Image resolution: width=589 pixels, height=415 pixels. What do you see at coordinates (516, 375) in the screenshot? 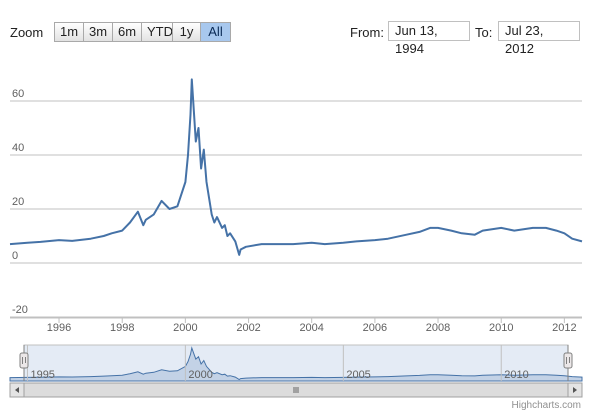
I see `navigator-tick-label-2010: 2010` at bounding box center [516, 375].